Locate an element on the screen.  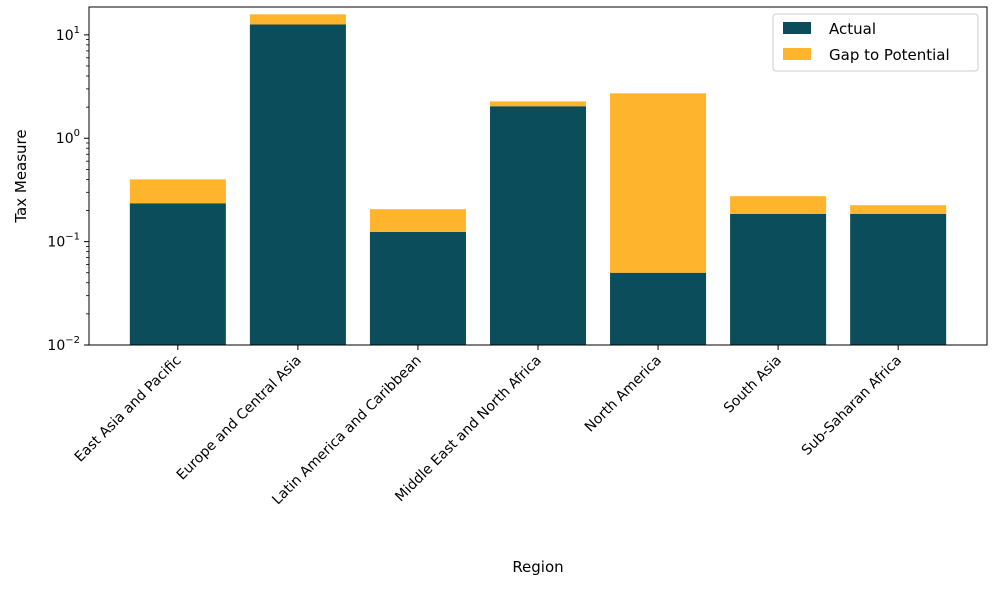
y-tick-label-2: 10⁰ is located at coordinates (68, 137).